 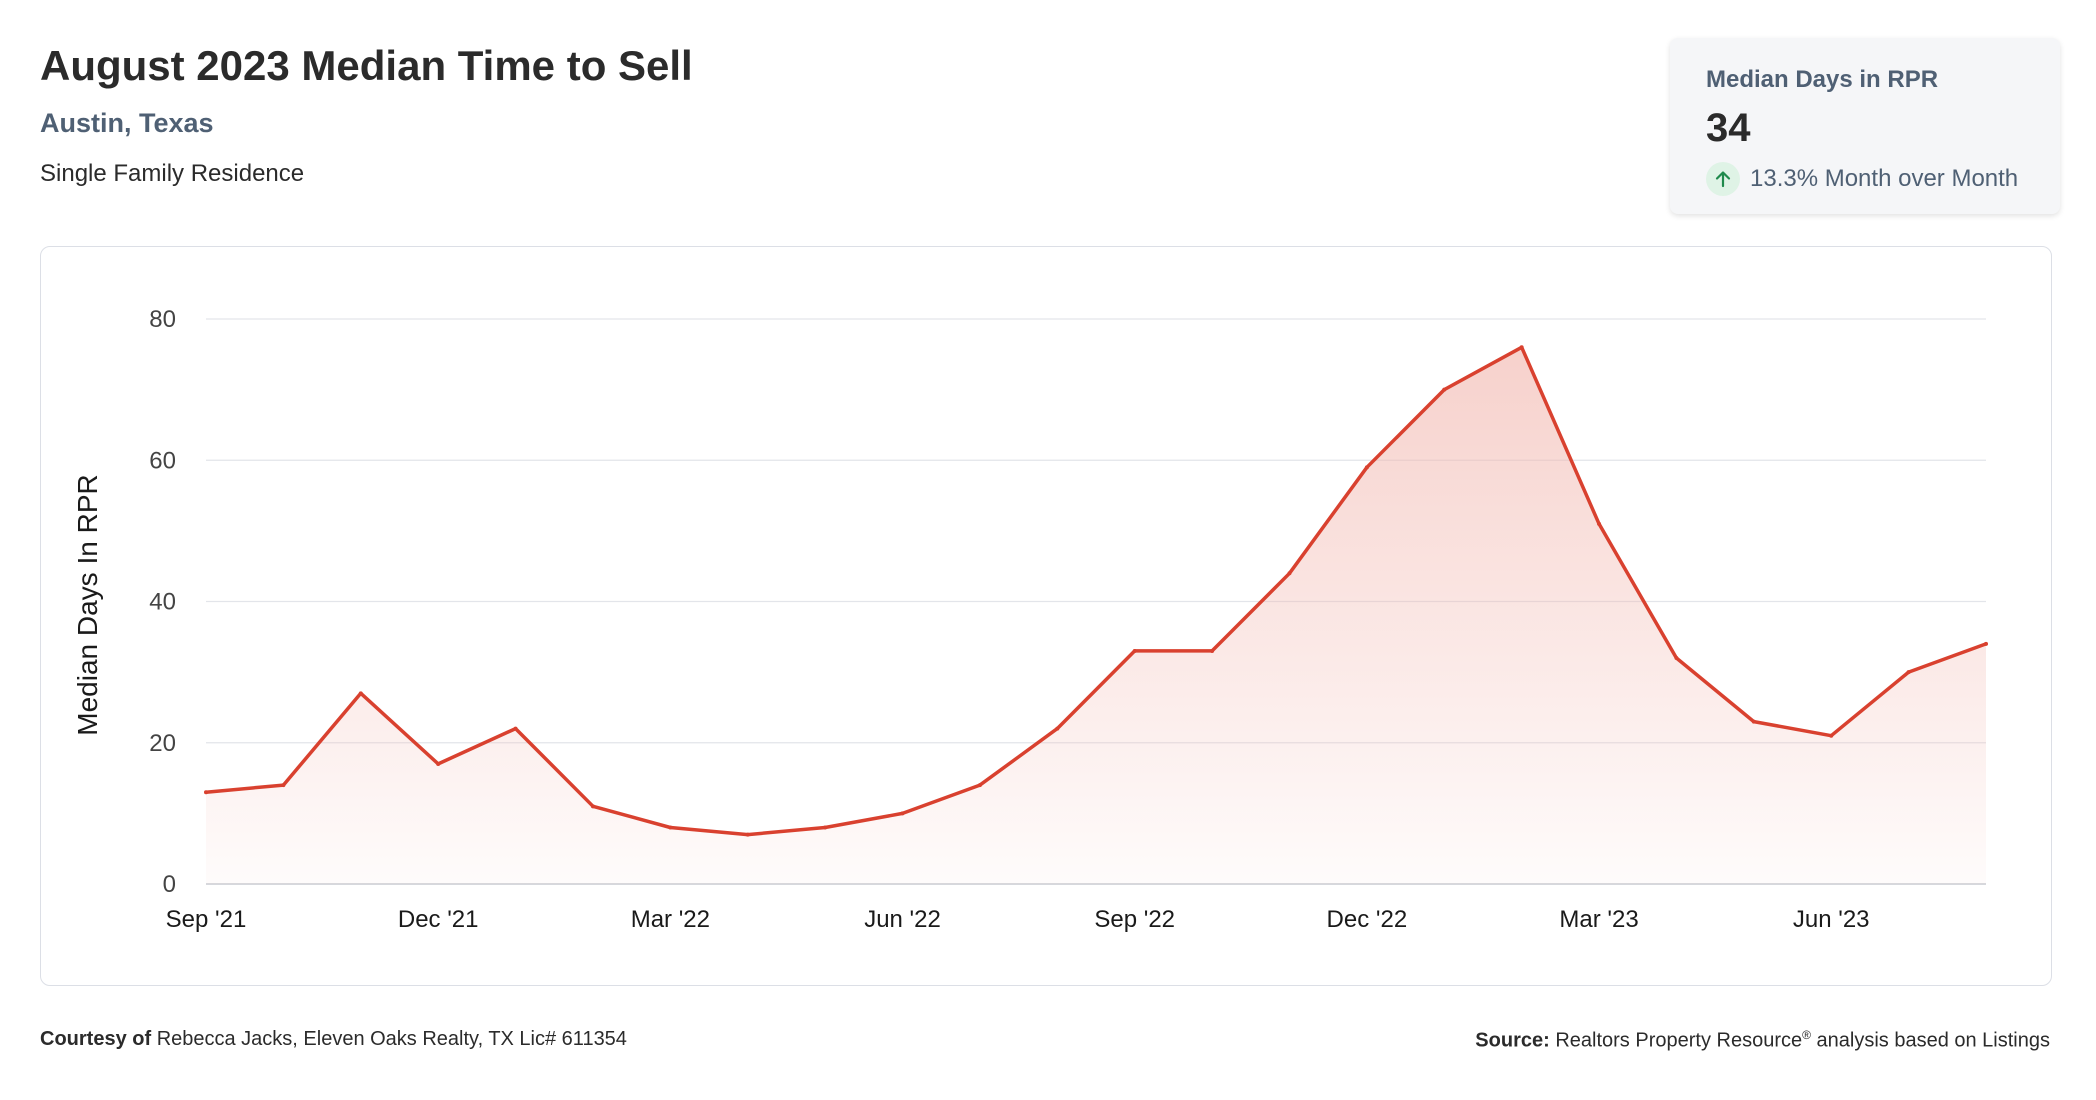 I want to click on x-tick-label: Mar '23, so click(x=1598, y=919).